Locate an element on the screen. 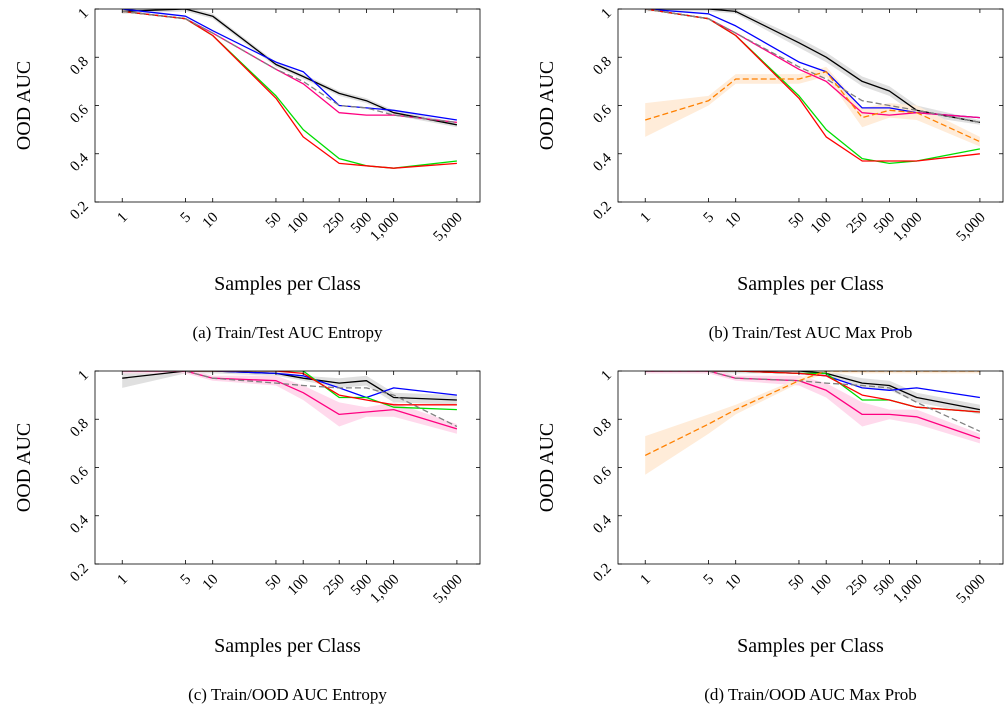  plot-frame is located at coordinates (287, 105).